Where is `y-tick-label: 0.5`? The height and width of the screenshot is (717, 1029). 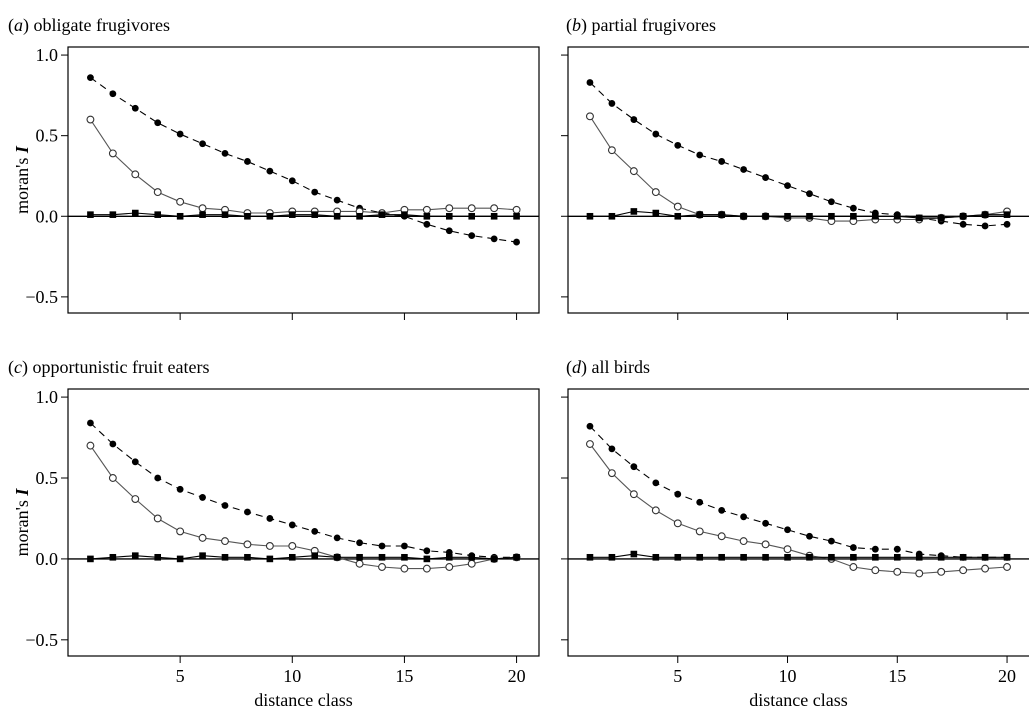 y-tick-label: 0.5 is located at coordinates (47, 136).